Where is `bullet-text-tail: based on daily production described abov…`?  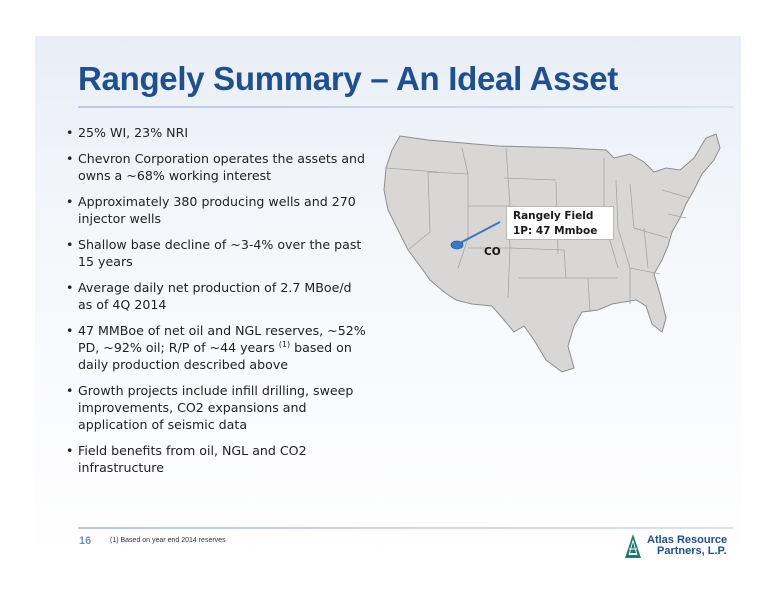
bullet-text-tail: based on daily production described abov… is located at coordinates (215, 356).